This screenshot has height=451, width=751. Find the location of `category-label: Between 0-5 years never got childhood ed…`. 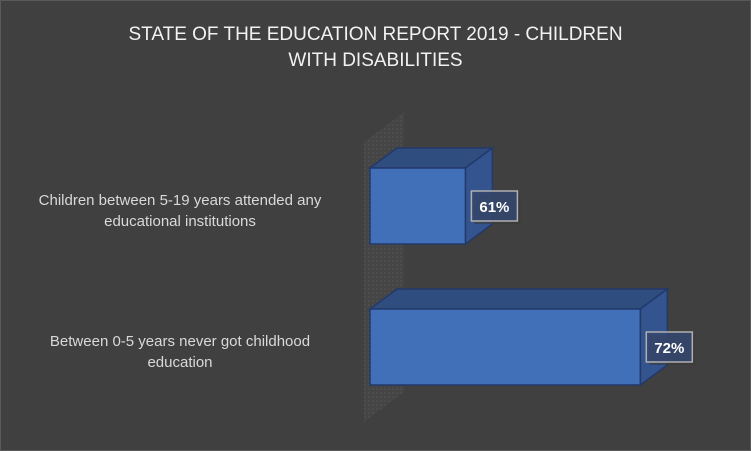

category-label: Between 0-5 years never got childhood ed… is located at coordinates (180, 352).